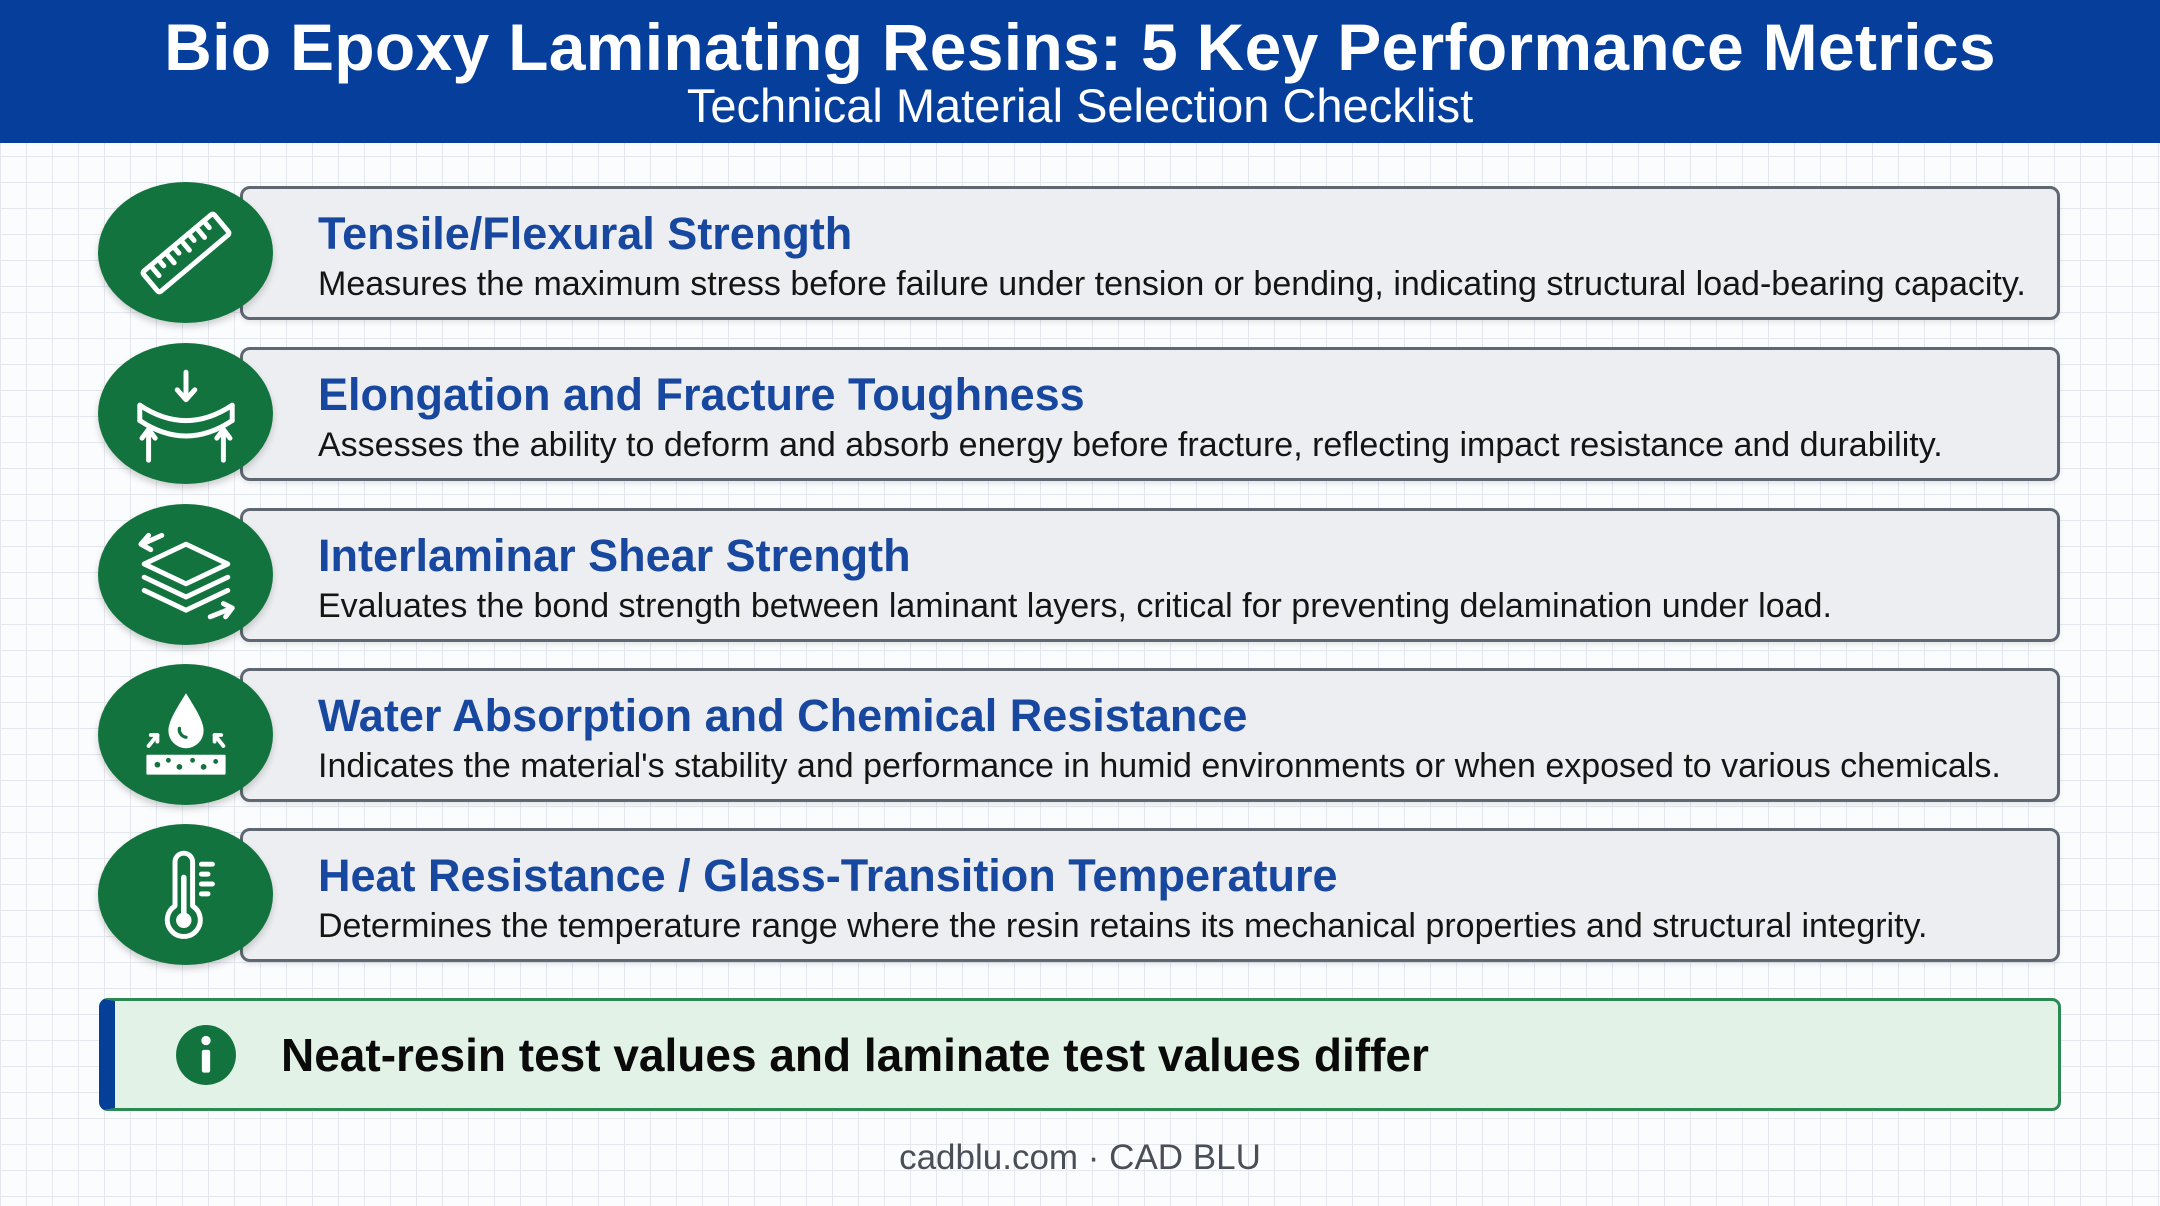 The image size is (2160, 1206). Describe the element at coordinates (1080, 105) in the screenshot. I see `page-subtitle: Technical Material Selection Checklist` at that location.